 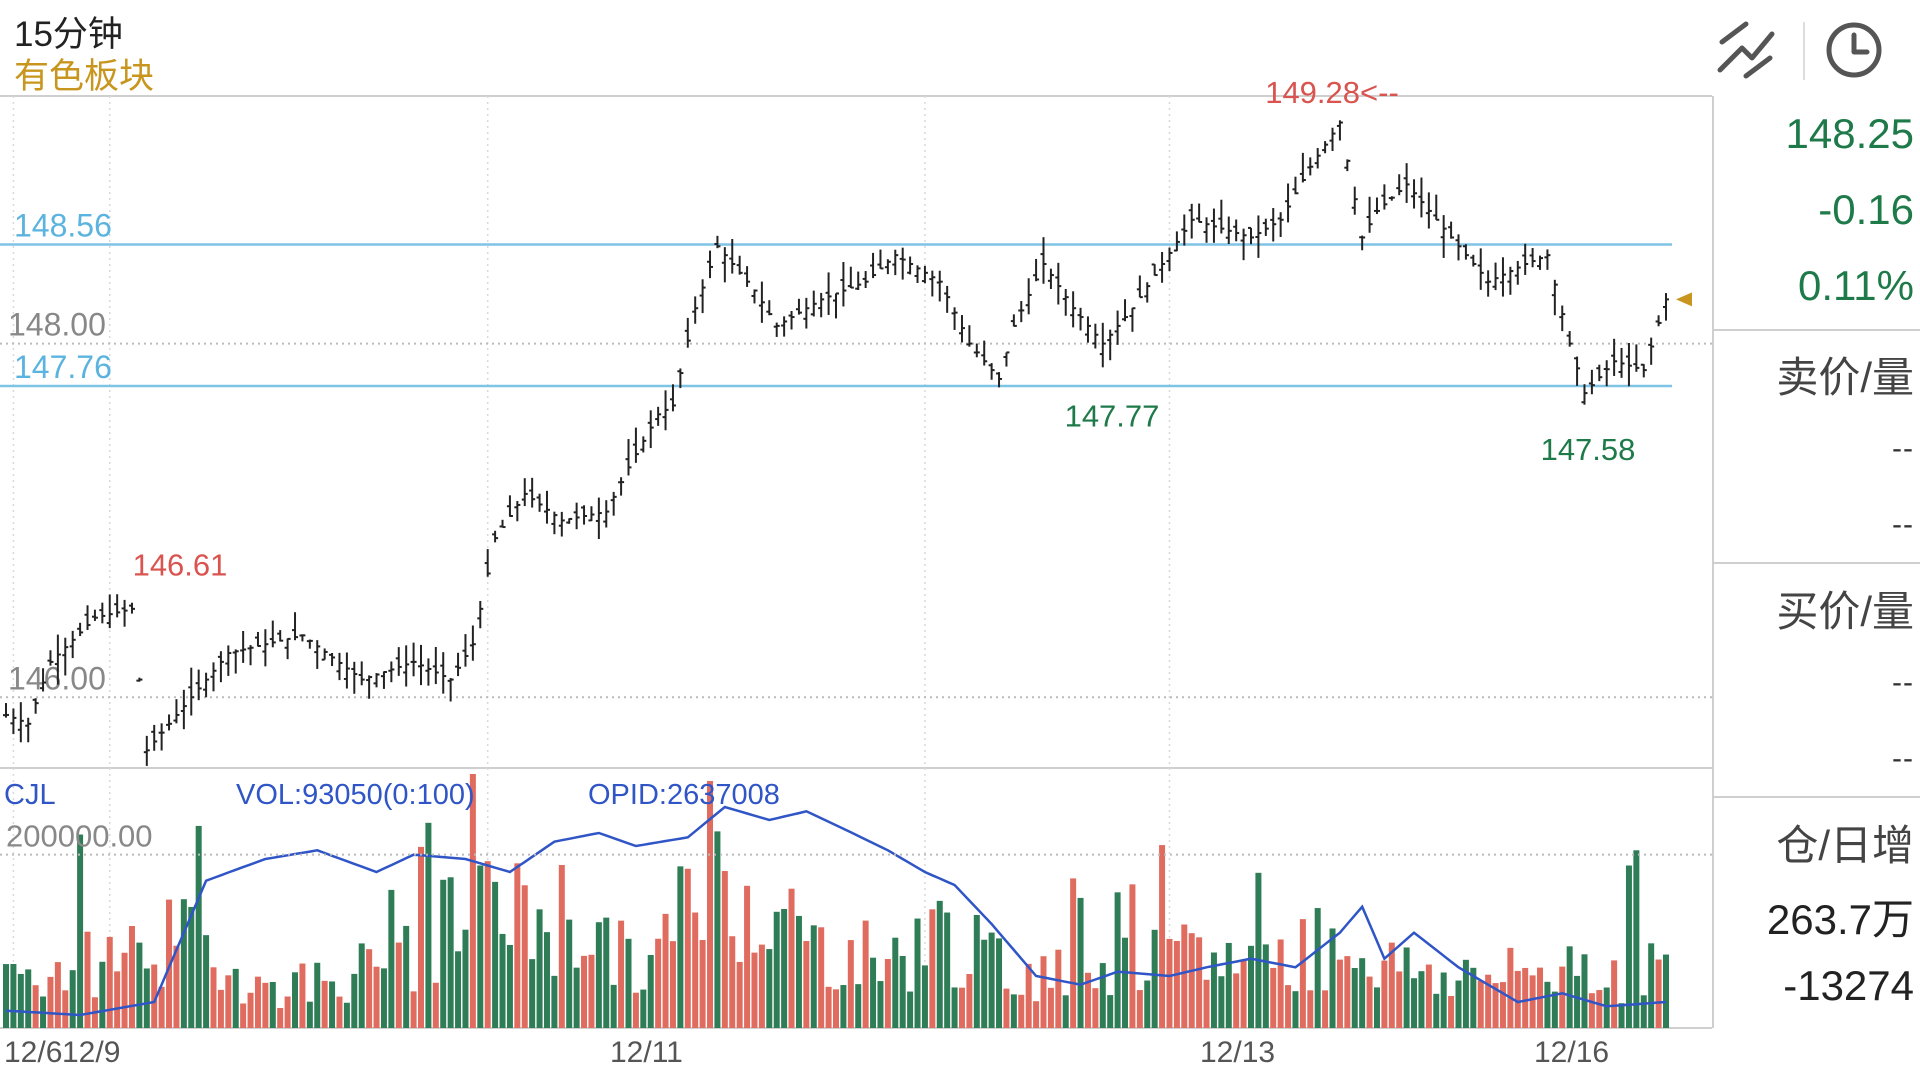 I want to click on volume-readout: VOL:93050(0:100), so click(x=355, y=795).